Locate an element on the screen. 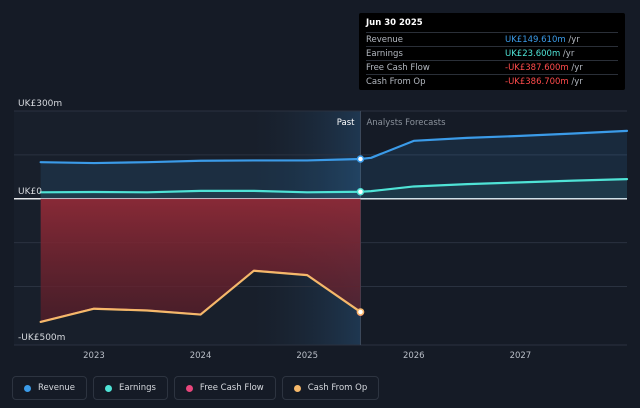 This screenshot has width=640, height=408. tooltip-row-name: Cash From Op is located at coordinates (396, 82).